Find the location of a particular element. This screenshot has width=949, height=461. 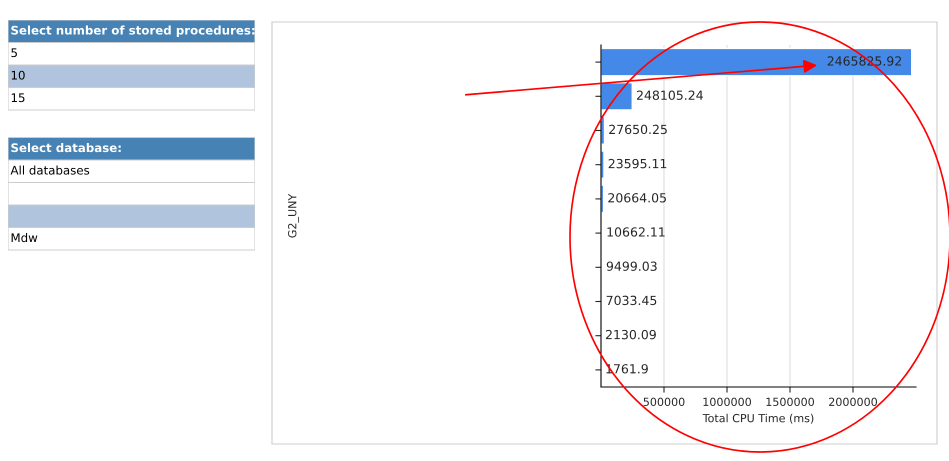

data-label: 10662.11 is located at coordinates (636, 232).